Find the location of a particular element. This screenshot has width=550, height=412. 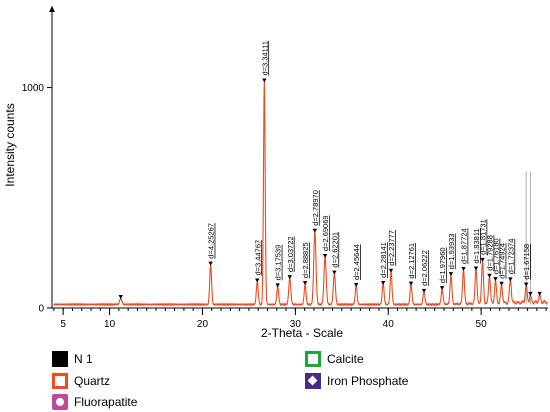

calcite-swatch-icon is located at coordinates (313, 359).